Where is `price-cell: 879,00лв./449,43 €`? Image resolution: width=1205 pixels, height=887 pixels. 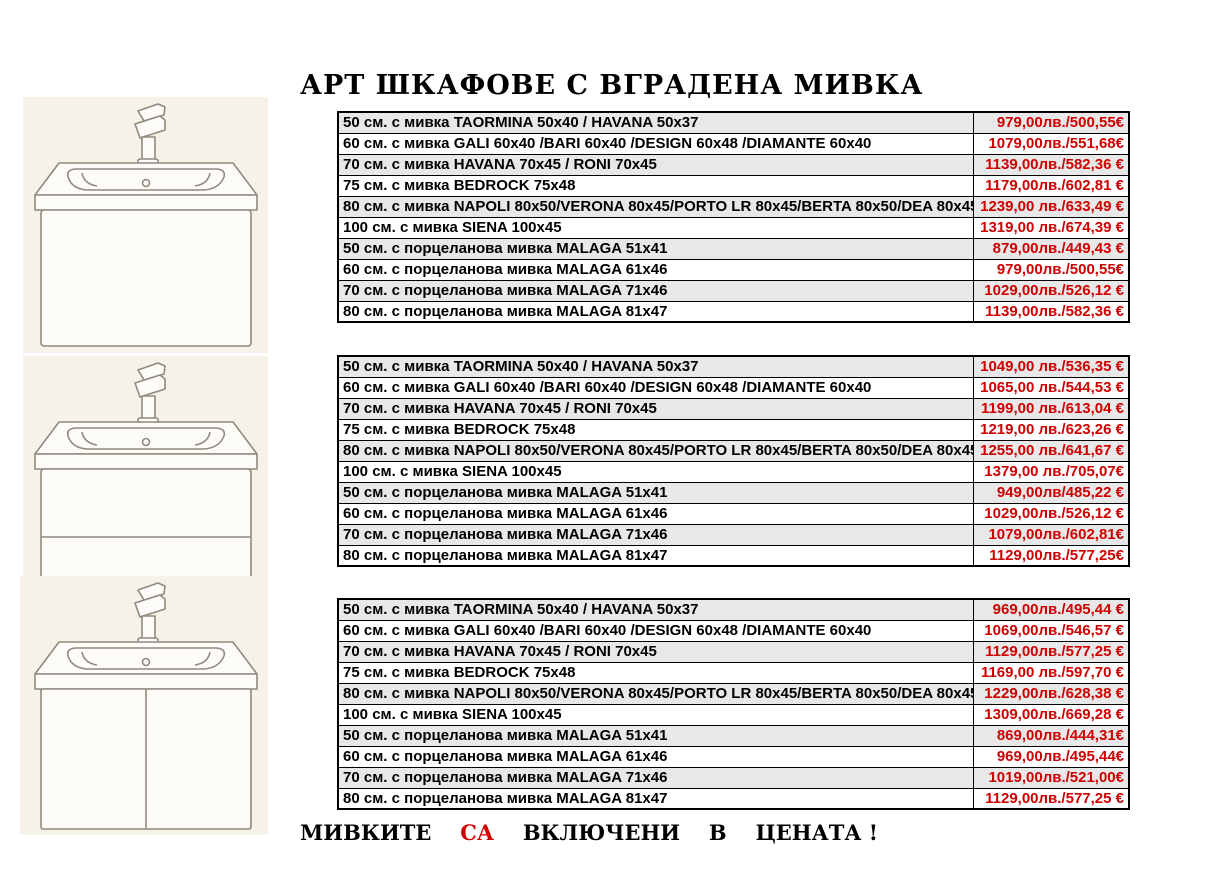
price-cell: 879,00лв./449,43 € is located at coordinates (1051, 248).